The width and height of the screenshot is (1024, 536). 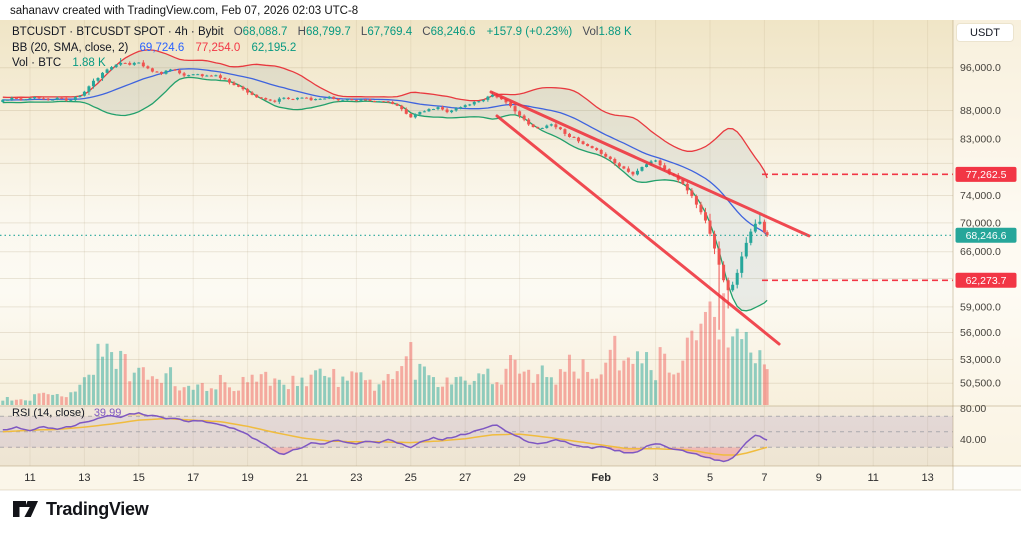 I want to click on level-price-badge: 62,273.7, so click(x=986, y=280).